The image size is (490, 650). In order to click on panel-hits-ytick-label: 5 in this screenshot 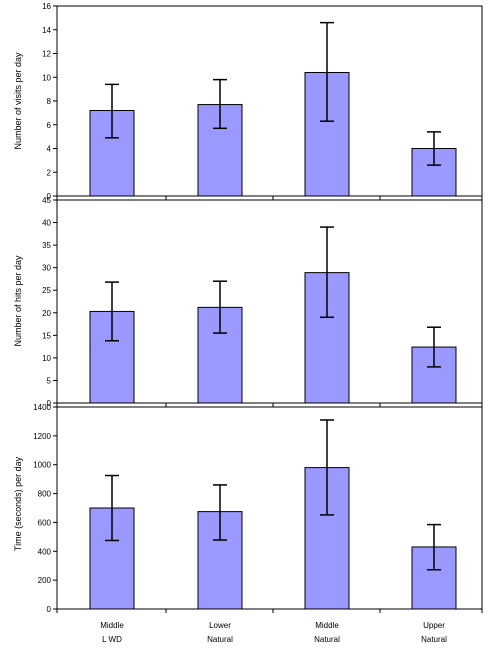, I will do `click(49, 380)`.